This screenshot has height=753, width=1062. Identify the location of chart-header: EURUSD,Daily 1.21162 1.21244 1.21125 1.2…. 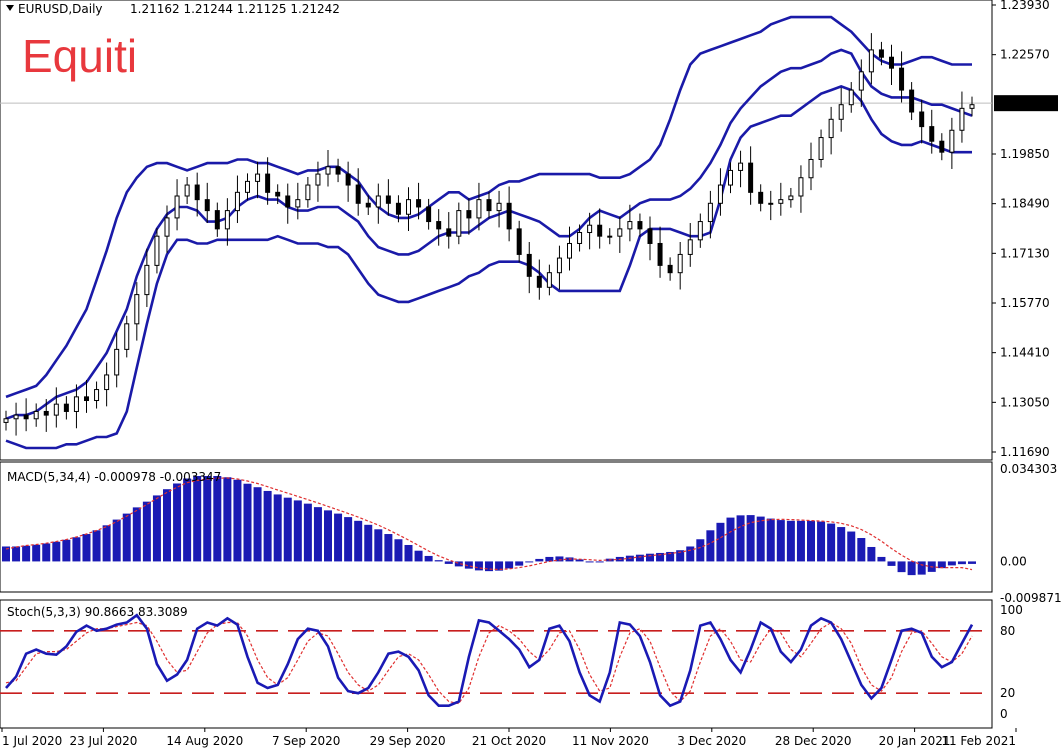
(173, 9).